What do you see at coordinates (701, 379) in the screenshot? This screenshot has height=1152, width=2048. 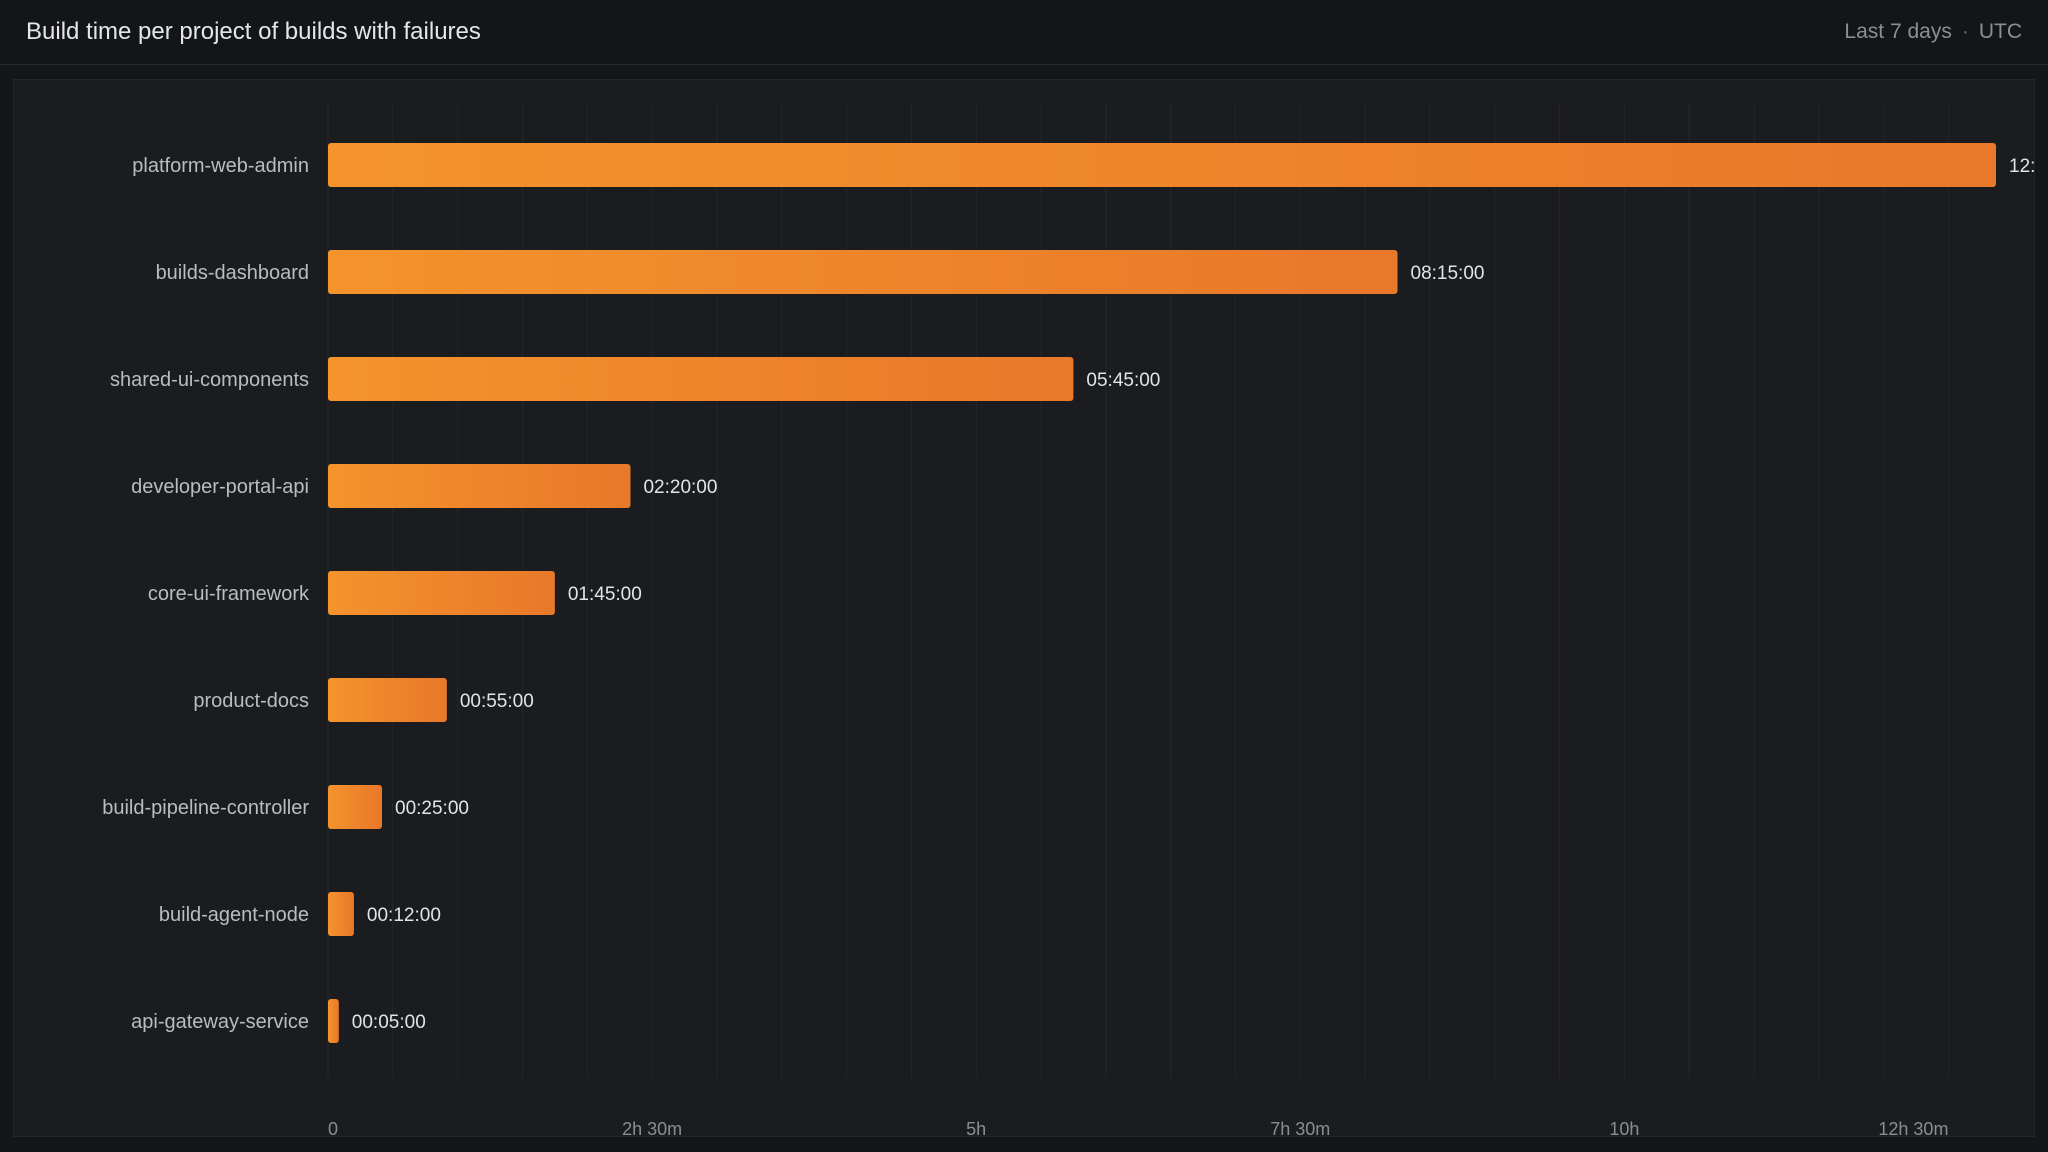 I see `bar-shared-ui-components` at bounding box center [701, 379].